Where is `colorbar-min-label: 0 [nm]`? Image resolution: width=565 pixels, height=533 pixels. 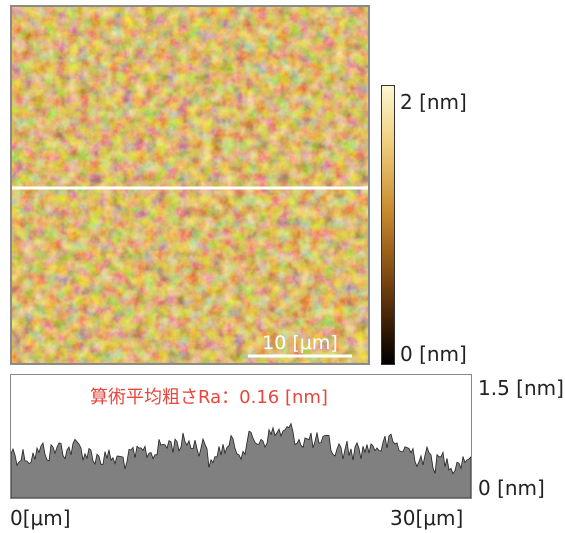
colorbar-min-label: 0 [nm] is located at coordinates (433, 354).